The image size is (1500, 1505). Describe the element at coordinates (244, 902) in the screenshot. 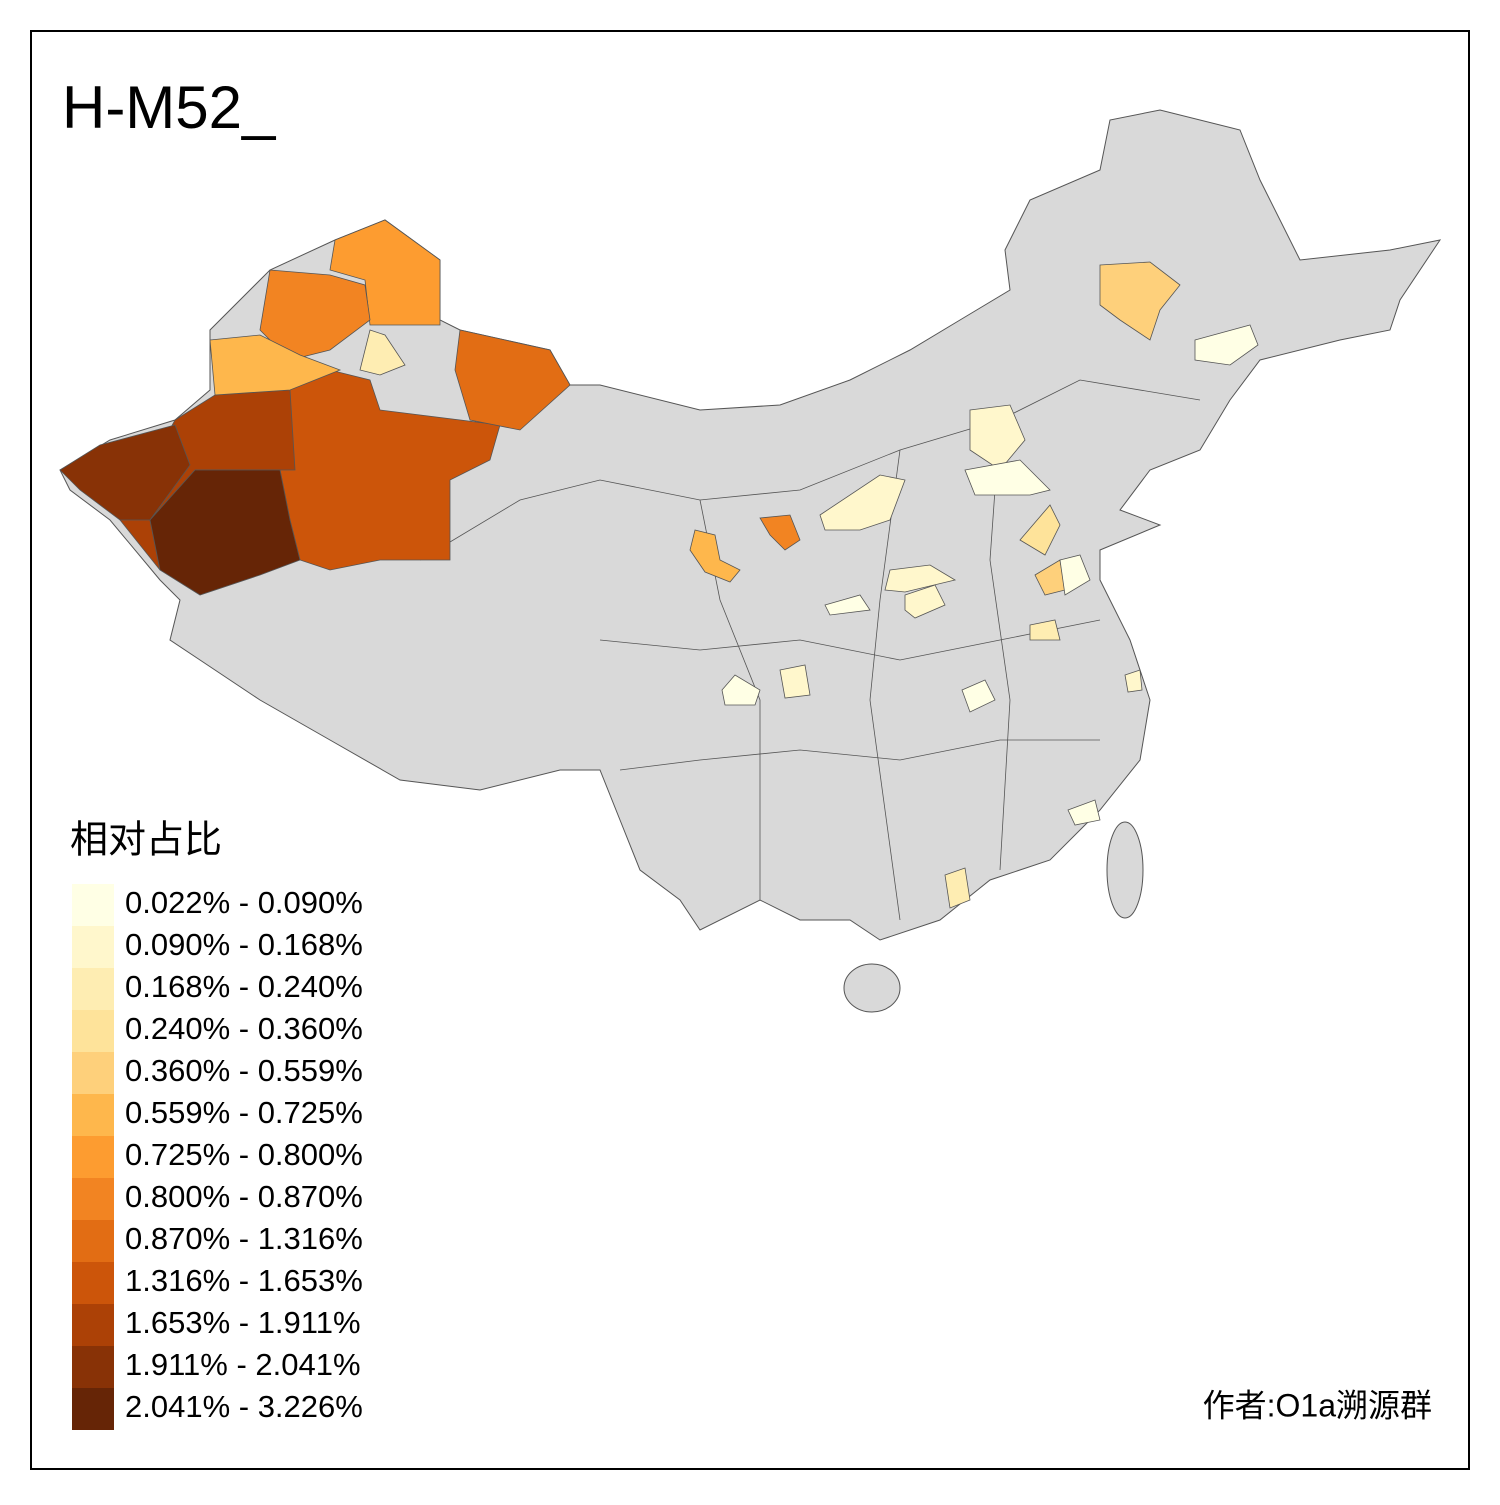

I see `legend-label: 0.022% - 0.090%` at that location.